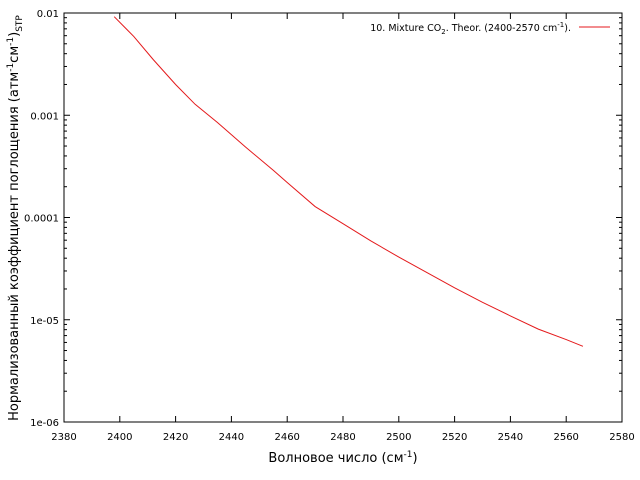 The width and height of the screenshot is (640, 480). I want to click on x-tick-label: 2580, so click(621, 437).